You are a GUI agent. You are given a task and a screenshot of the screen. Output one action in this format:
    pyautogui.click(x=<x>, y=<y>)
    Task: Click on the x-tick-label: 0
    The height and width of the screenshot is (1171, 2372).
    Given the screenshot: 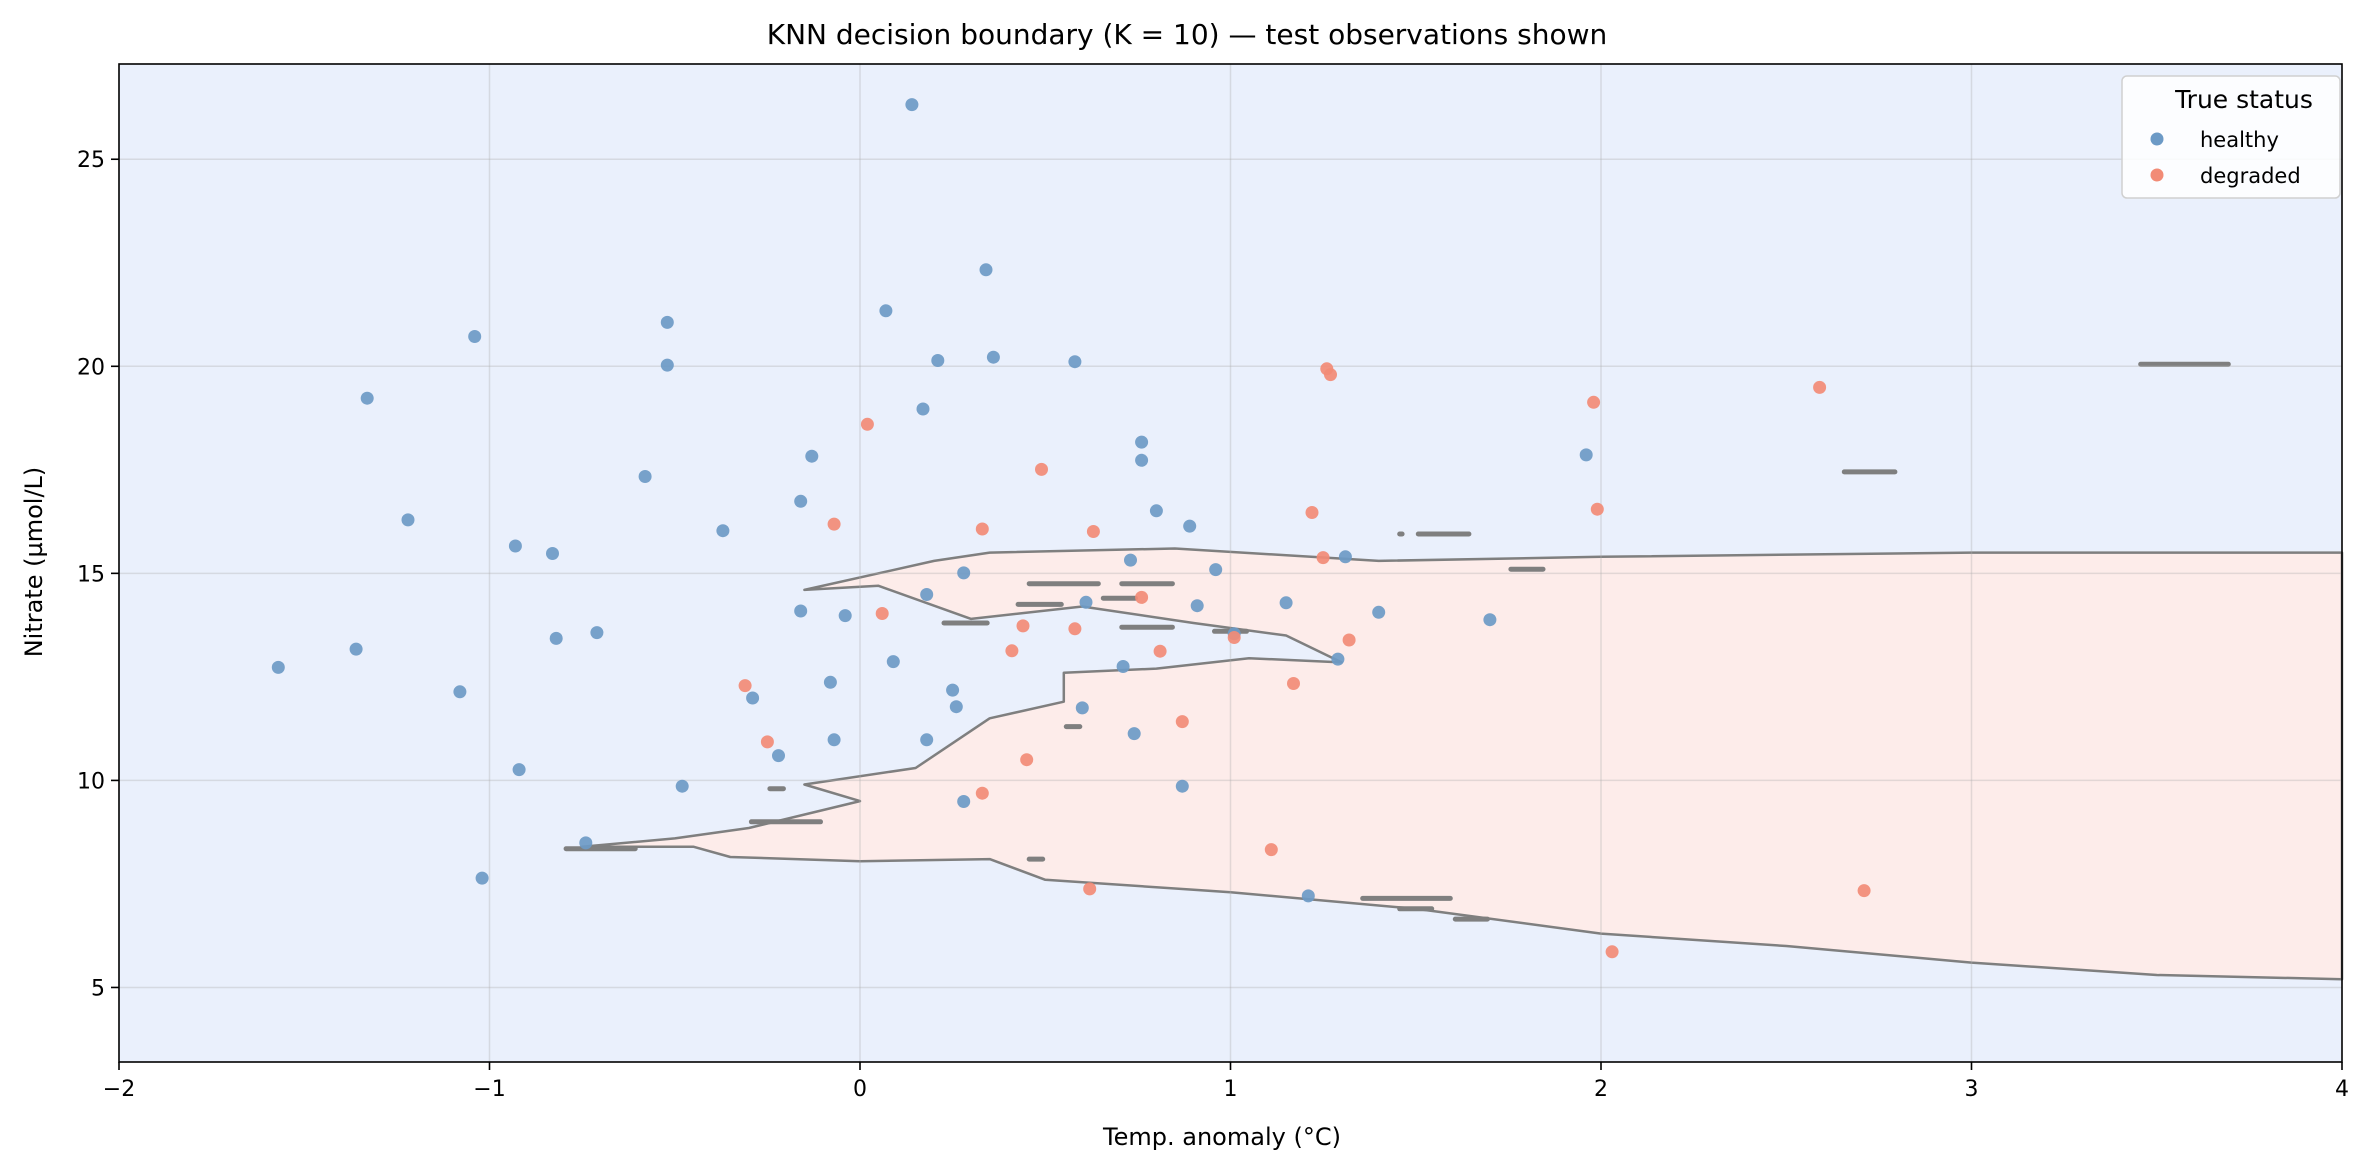 What is the action you would take?
    pyautogui.click(x=860, y=1089)
    